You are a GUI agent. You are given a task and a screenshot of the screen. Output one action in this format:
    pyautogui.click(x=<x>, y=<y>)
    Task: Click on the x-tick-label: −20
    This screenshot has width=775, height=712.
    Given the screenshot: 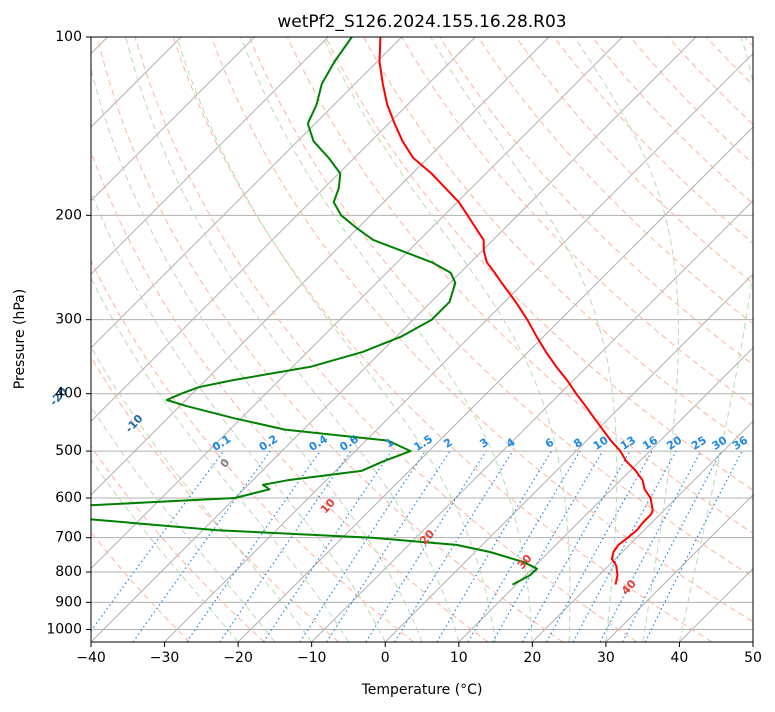 What is the action you would take?
    pyautogui.click(x=238, y=658)
    